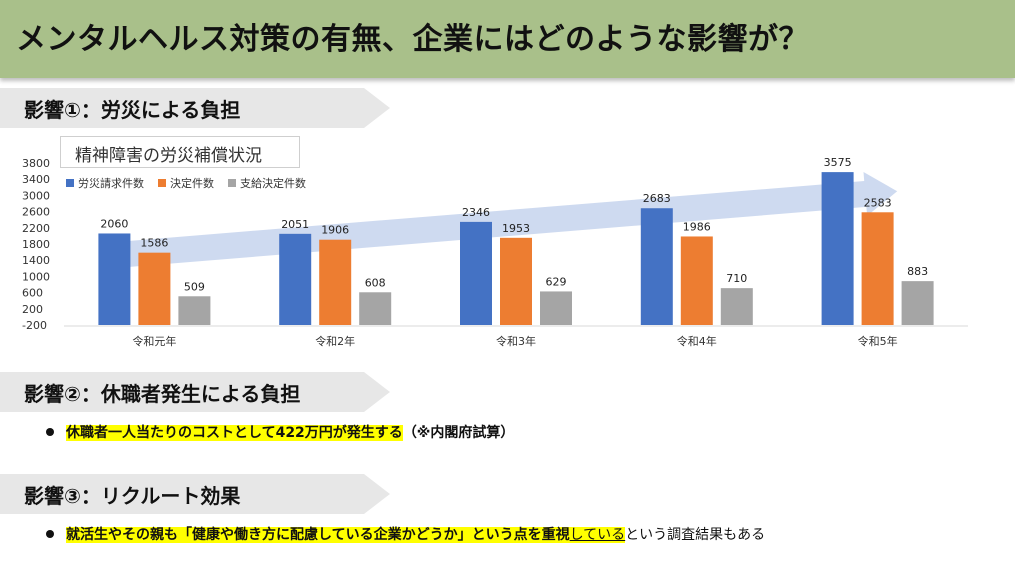  Describe the element at coordinates (412, 39) in the screenshot. I see `page-title: メンタルヘルス対策の有無、企業にはどのような影響が？` at that location.